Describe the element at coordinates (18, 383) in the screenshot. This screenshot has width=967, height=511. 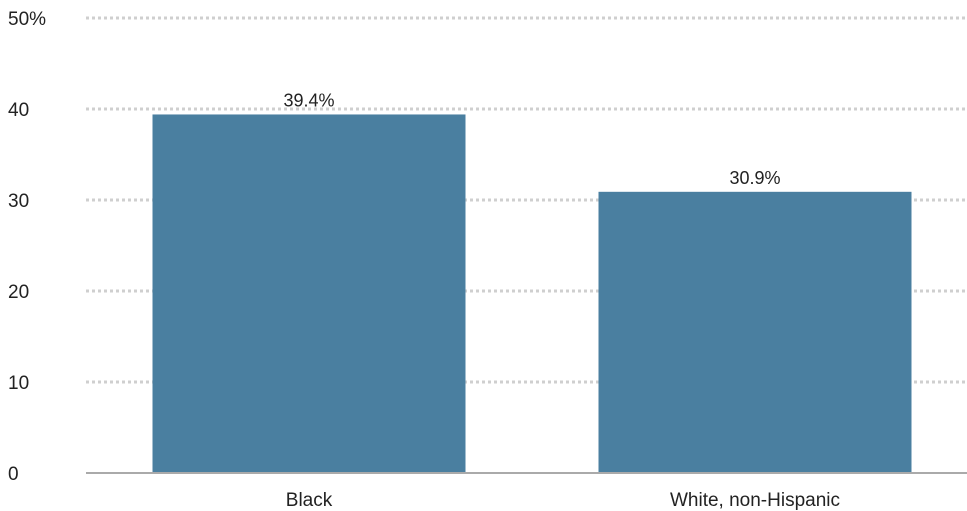
I see `y-tick-label: 10` at that location.